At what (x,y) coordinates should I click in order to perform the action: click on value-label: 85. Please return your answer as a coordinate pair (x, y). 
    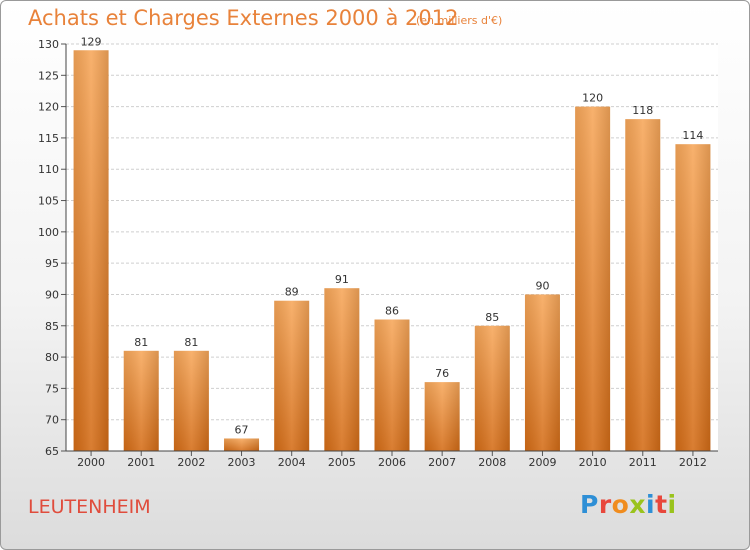
    Looking at the image, I should click on (492, 317).